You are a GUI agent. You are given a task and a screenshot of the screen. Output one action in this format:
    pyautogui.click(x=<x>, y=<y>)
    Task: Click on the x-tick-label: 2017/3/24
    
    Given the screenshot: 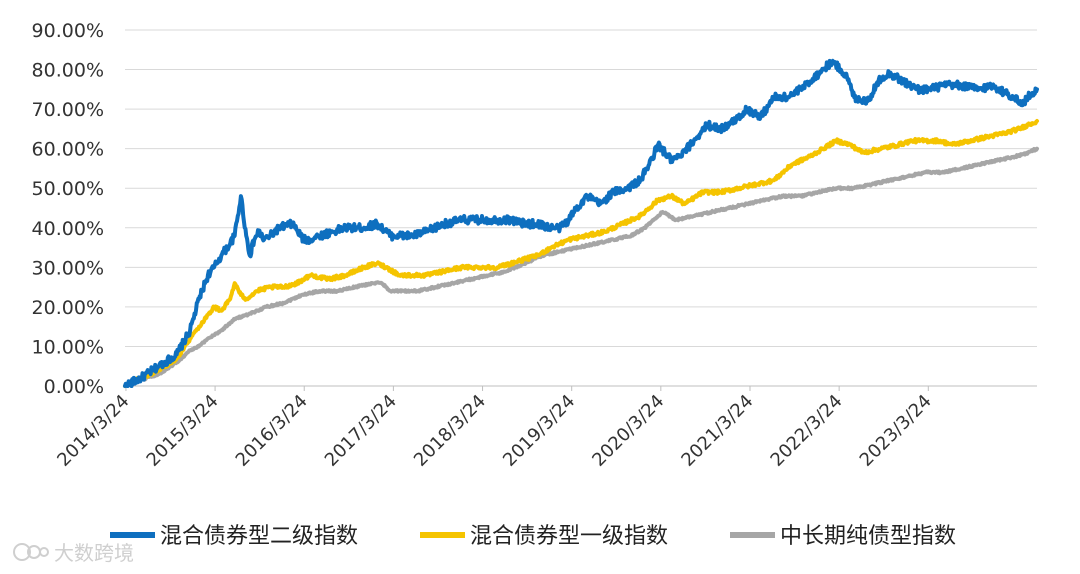 What is the action you would take?
    pyautogui.click(x=361, y=431)
    